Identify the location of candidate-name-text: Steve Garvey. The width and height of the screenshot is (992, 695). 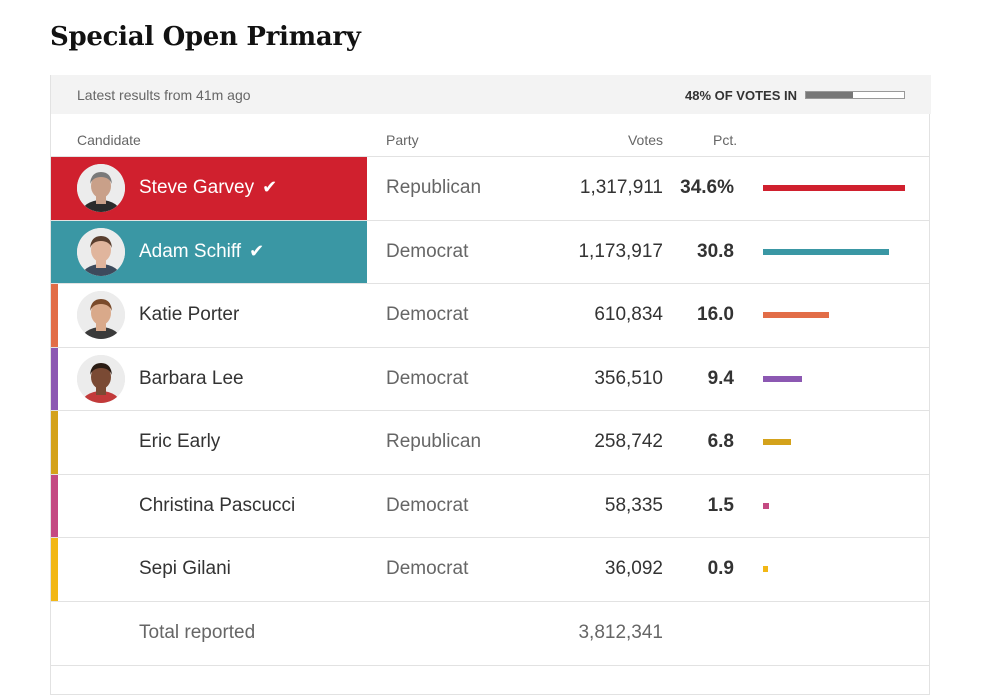
(197, 187).